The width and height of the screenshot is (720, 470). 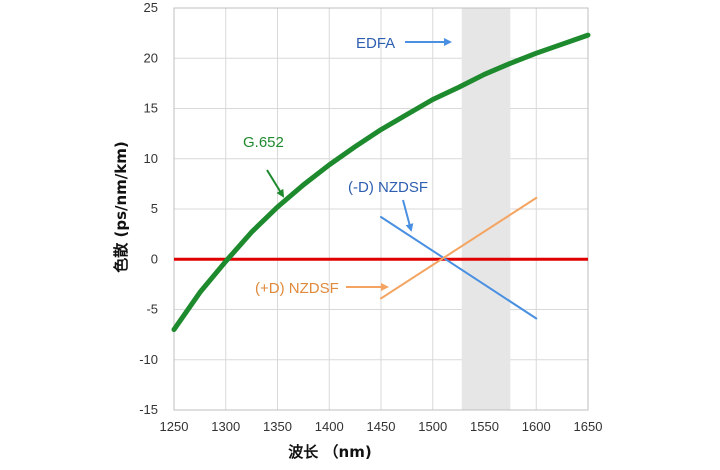 What do you see at coordinates (225, 426) in the screenshot?
I see `x-tick-label: 1300` at bounding box center [225, 426].